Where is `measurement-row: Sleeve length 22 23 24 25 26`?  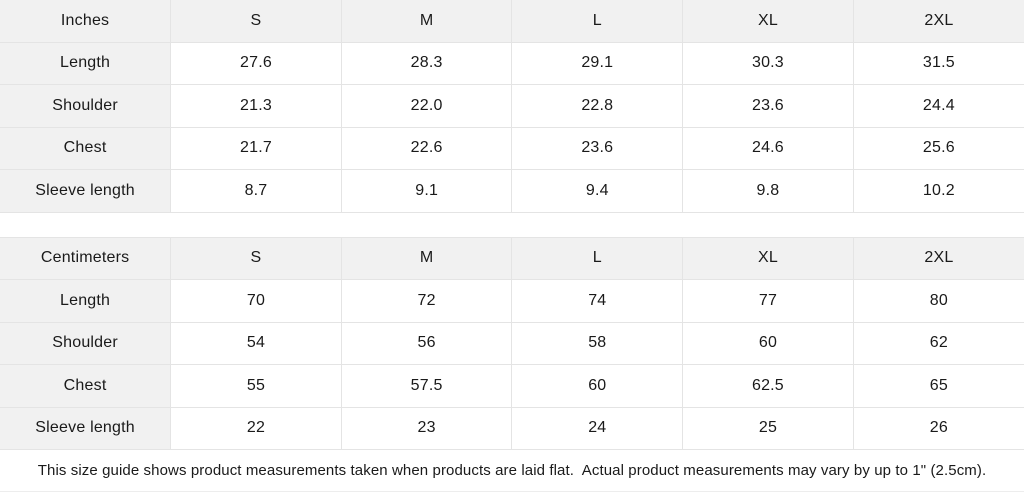 measurement-row: Sleeve length 22 23 24 25 26 is located at coordinates (512, 428).